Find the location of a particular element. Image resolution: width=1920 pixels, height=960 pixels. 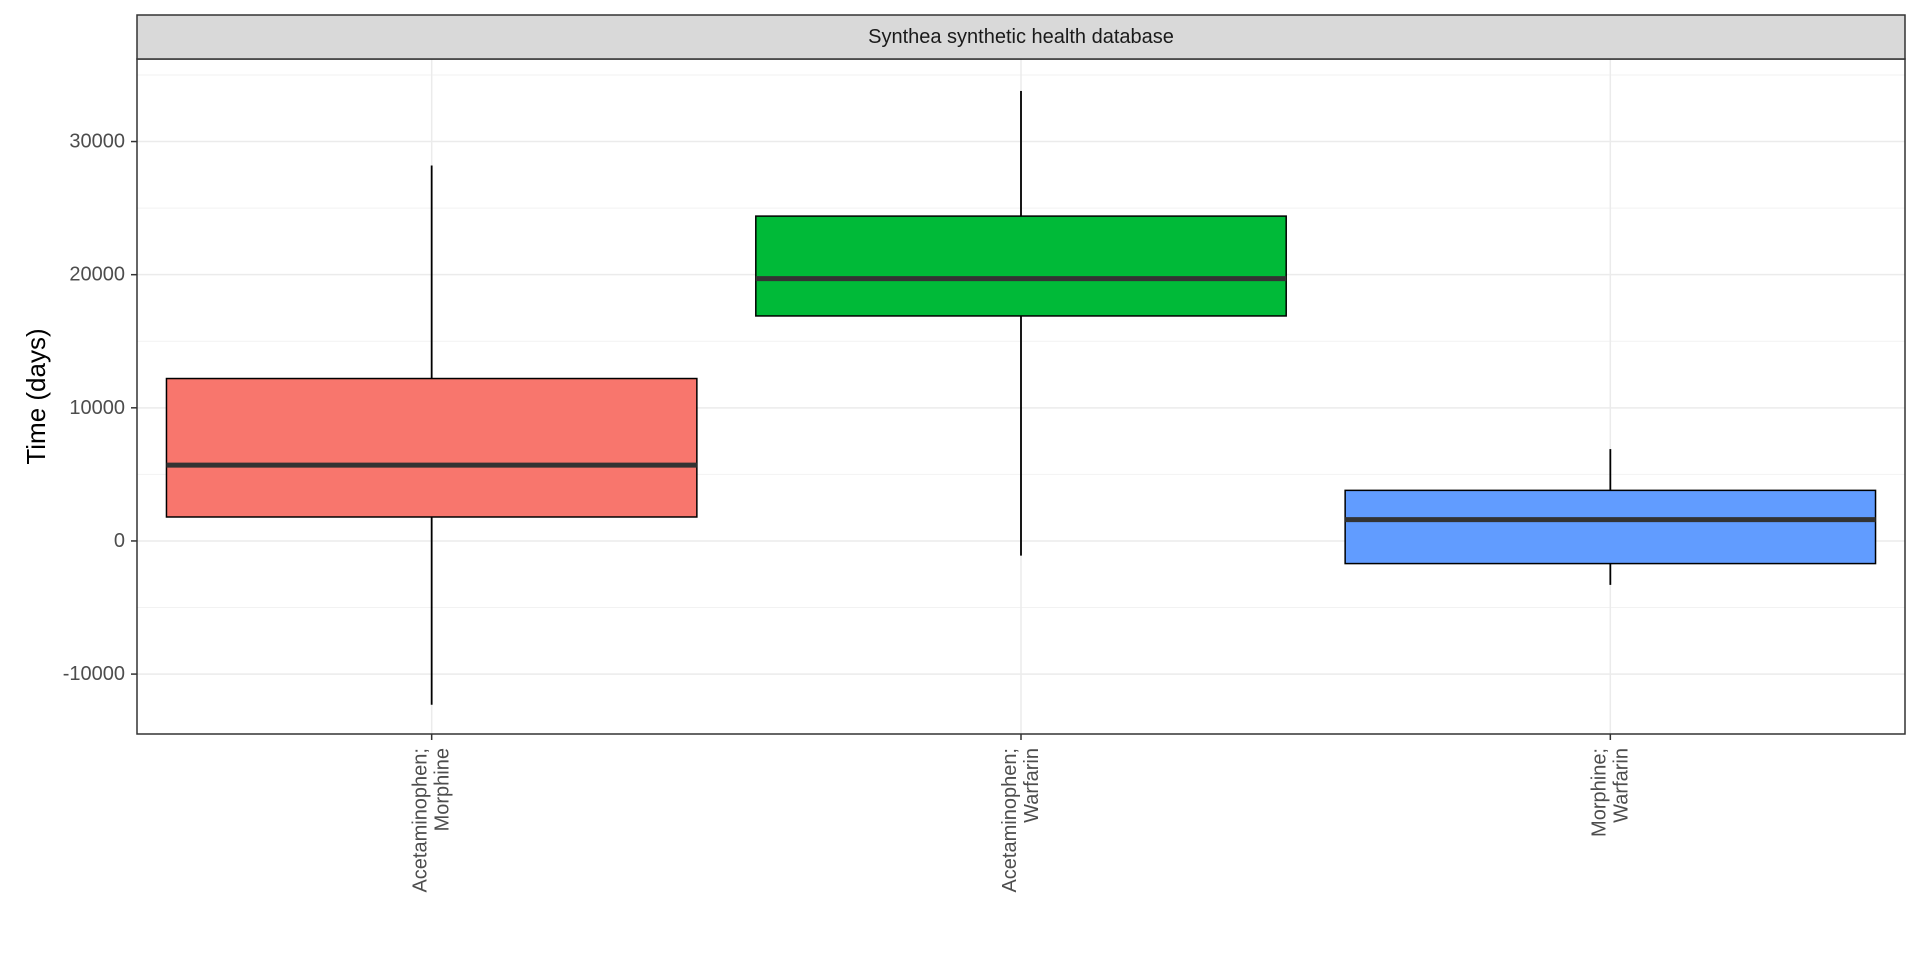

facet-title: Synthea synthetic health database is located at coordinates (1021, 37).